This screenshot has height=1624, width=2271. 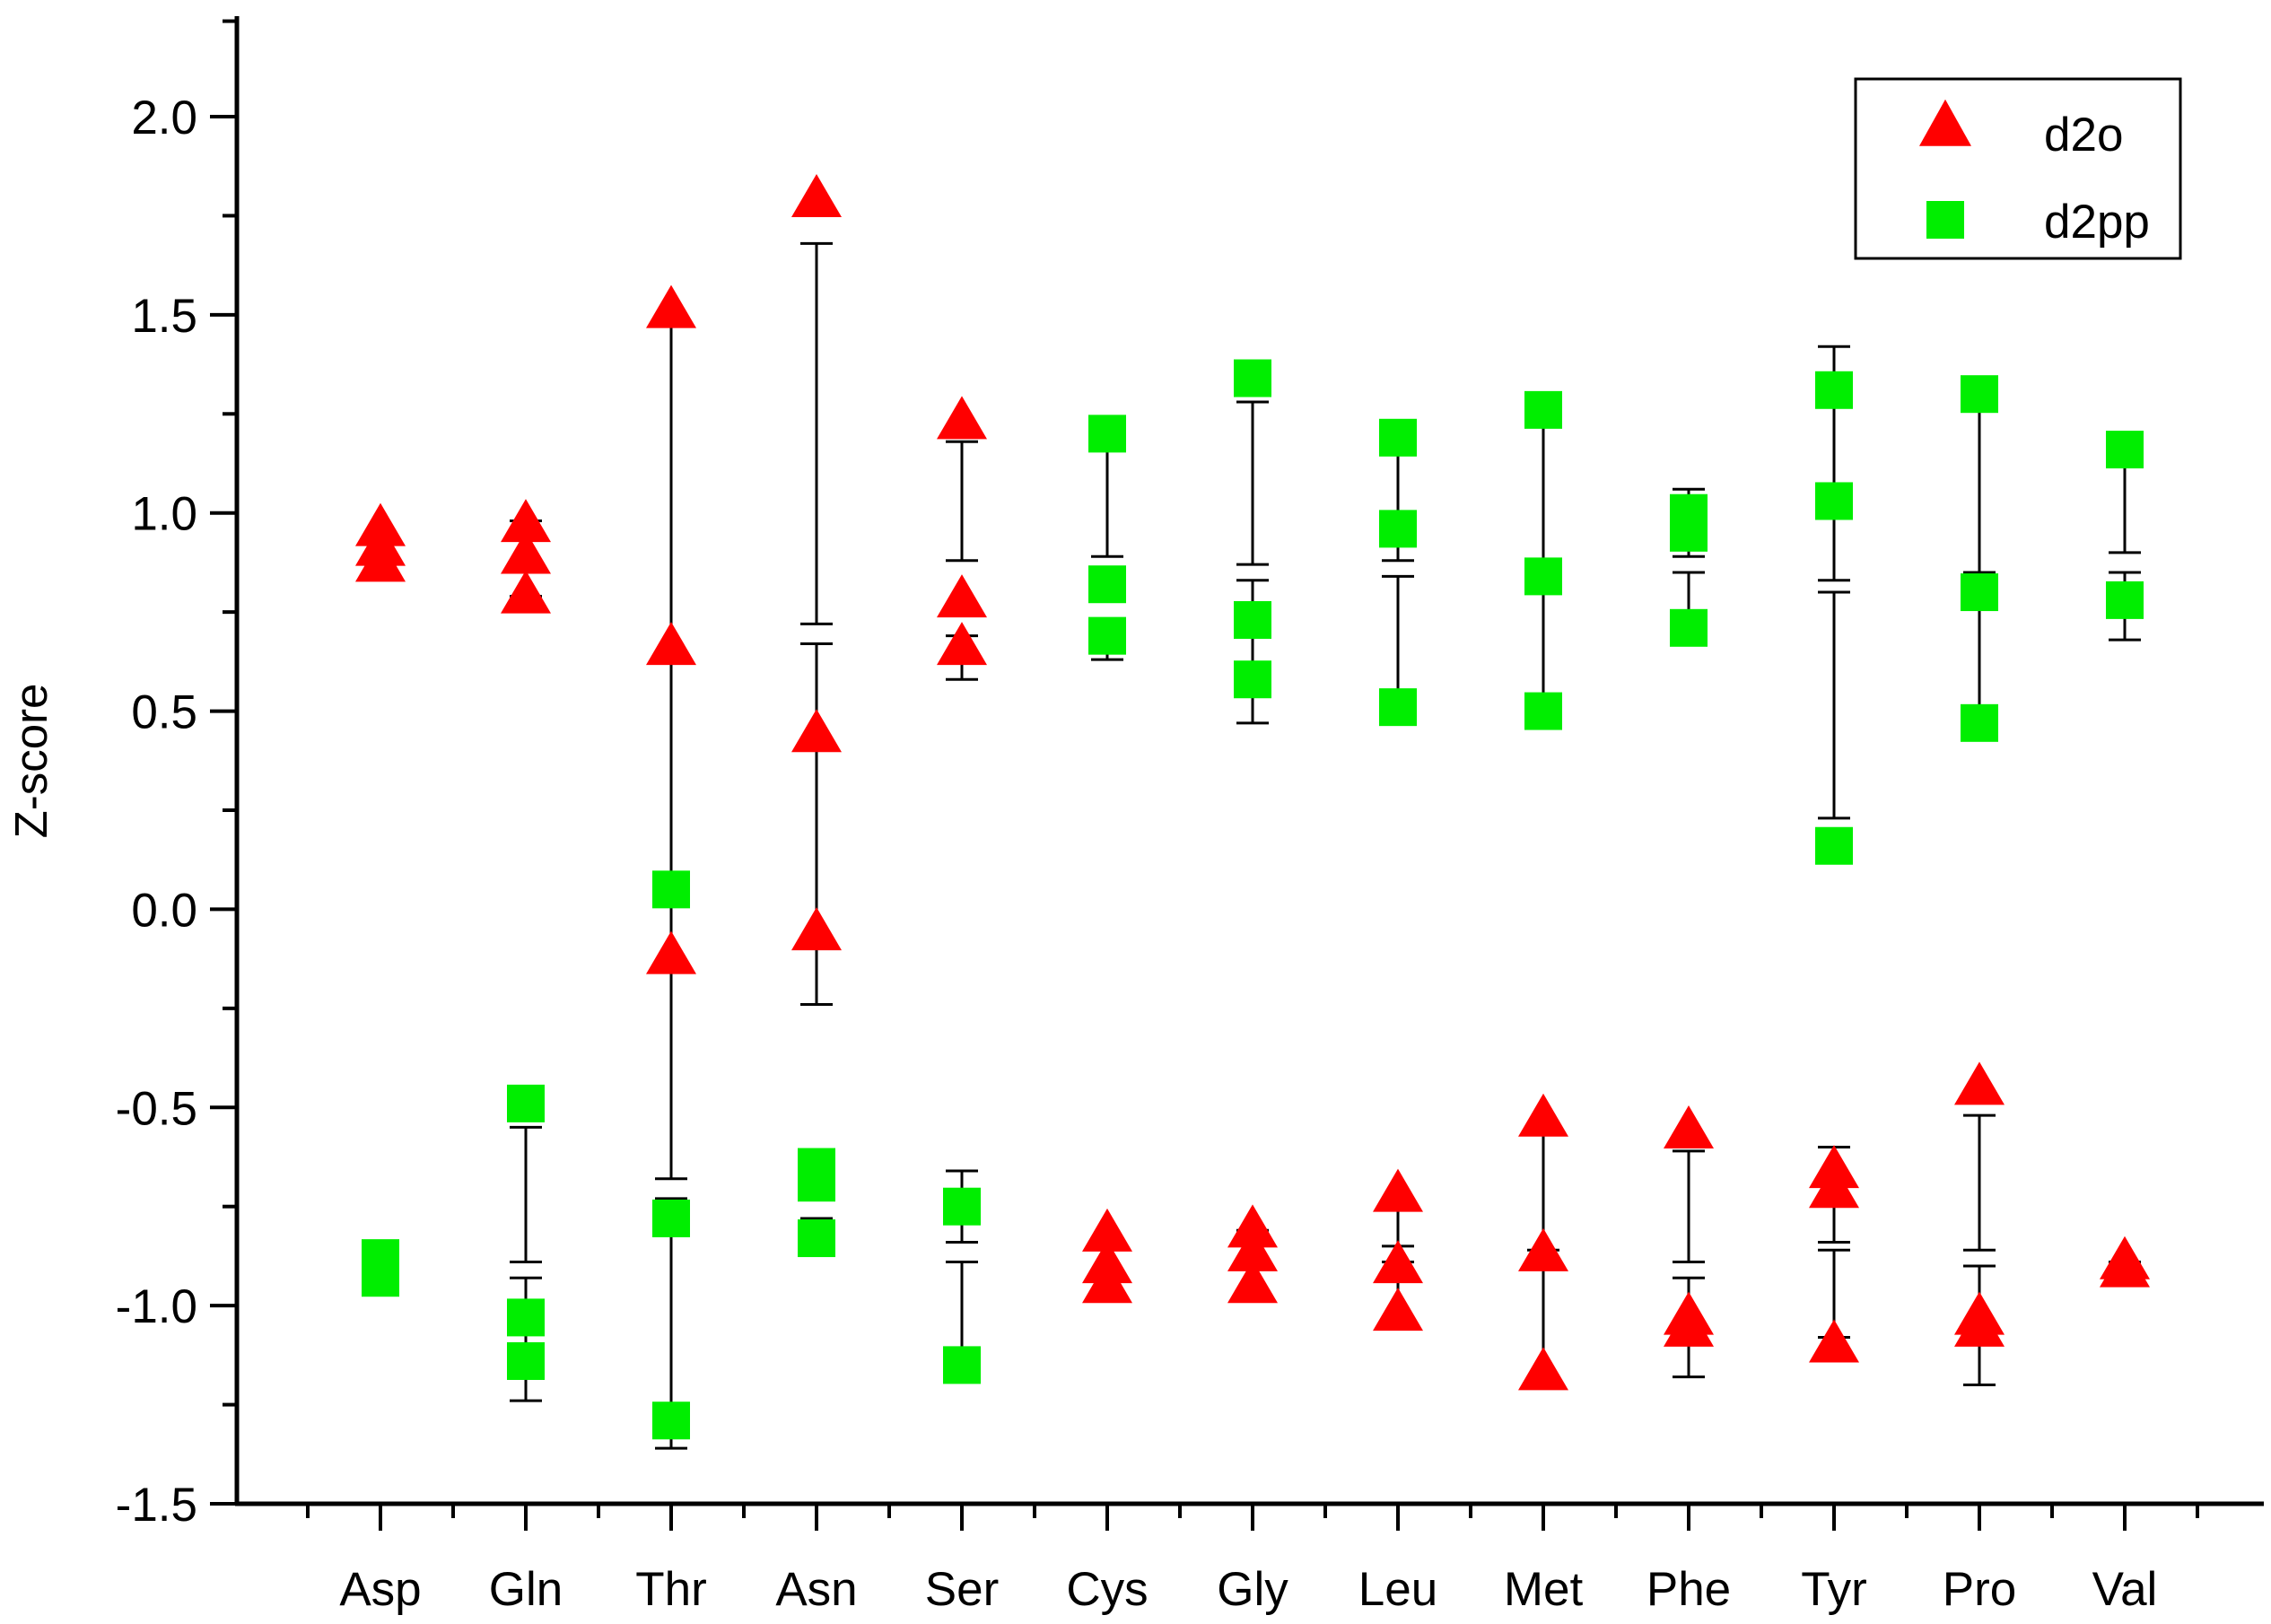 I want to click on x-tick-label: Val, so click(x=2125, y=1589).